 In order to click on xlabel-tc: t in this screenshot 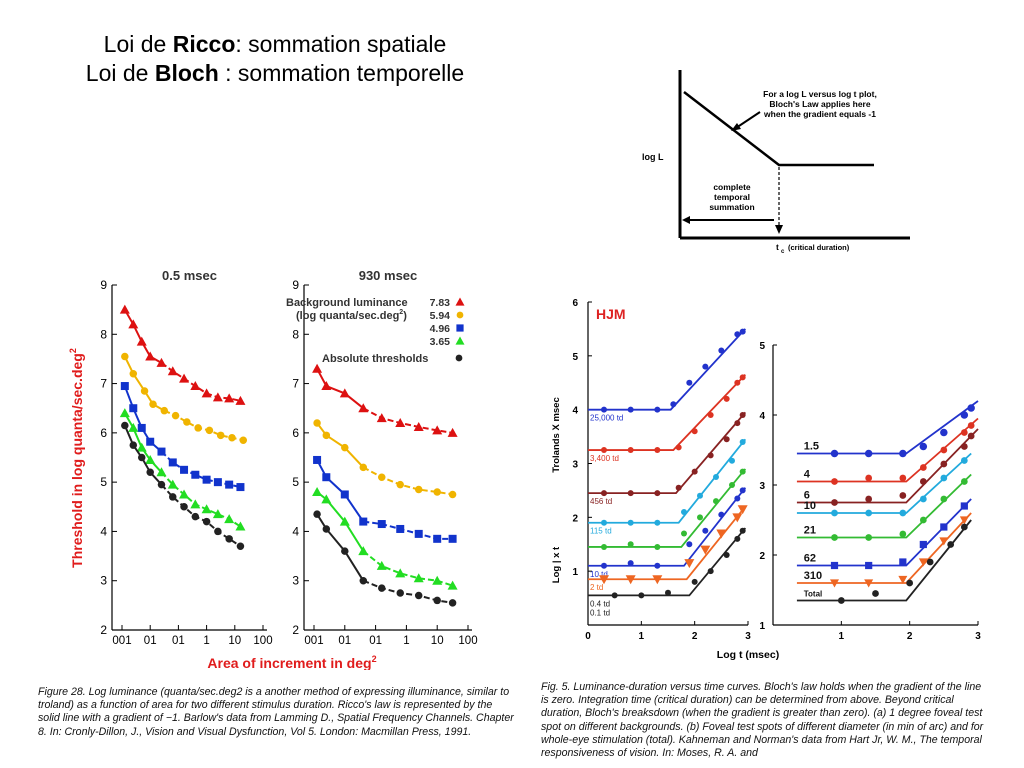, I will do `click(777, 247)`.